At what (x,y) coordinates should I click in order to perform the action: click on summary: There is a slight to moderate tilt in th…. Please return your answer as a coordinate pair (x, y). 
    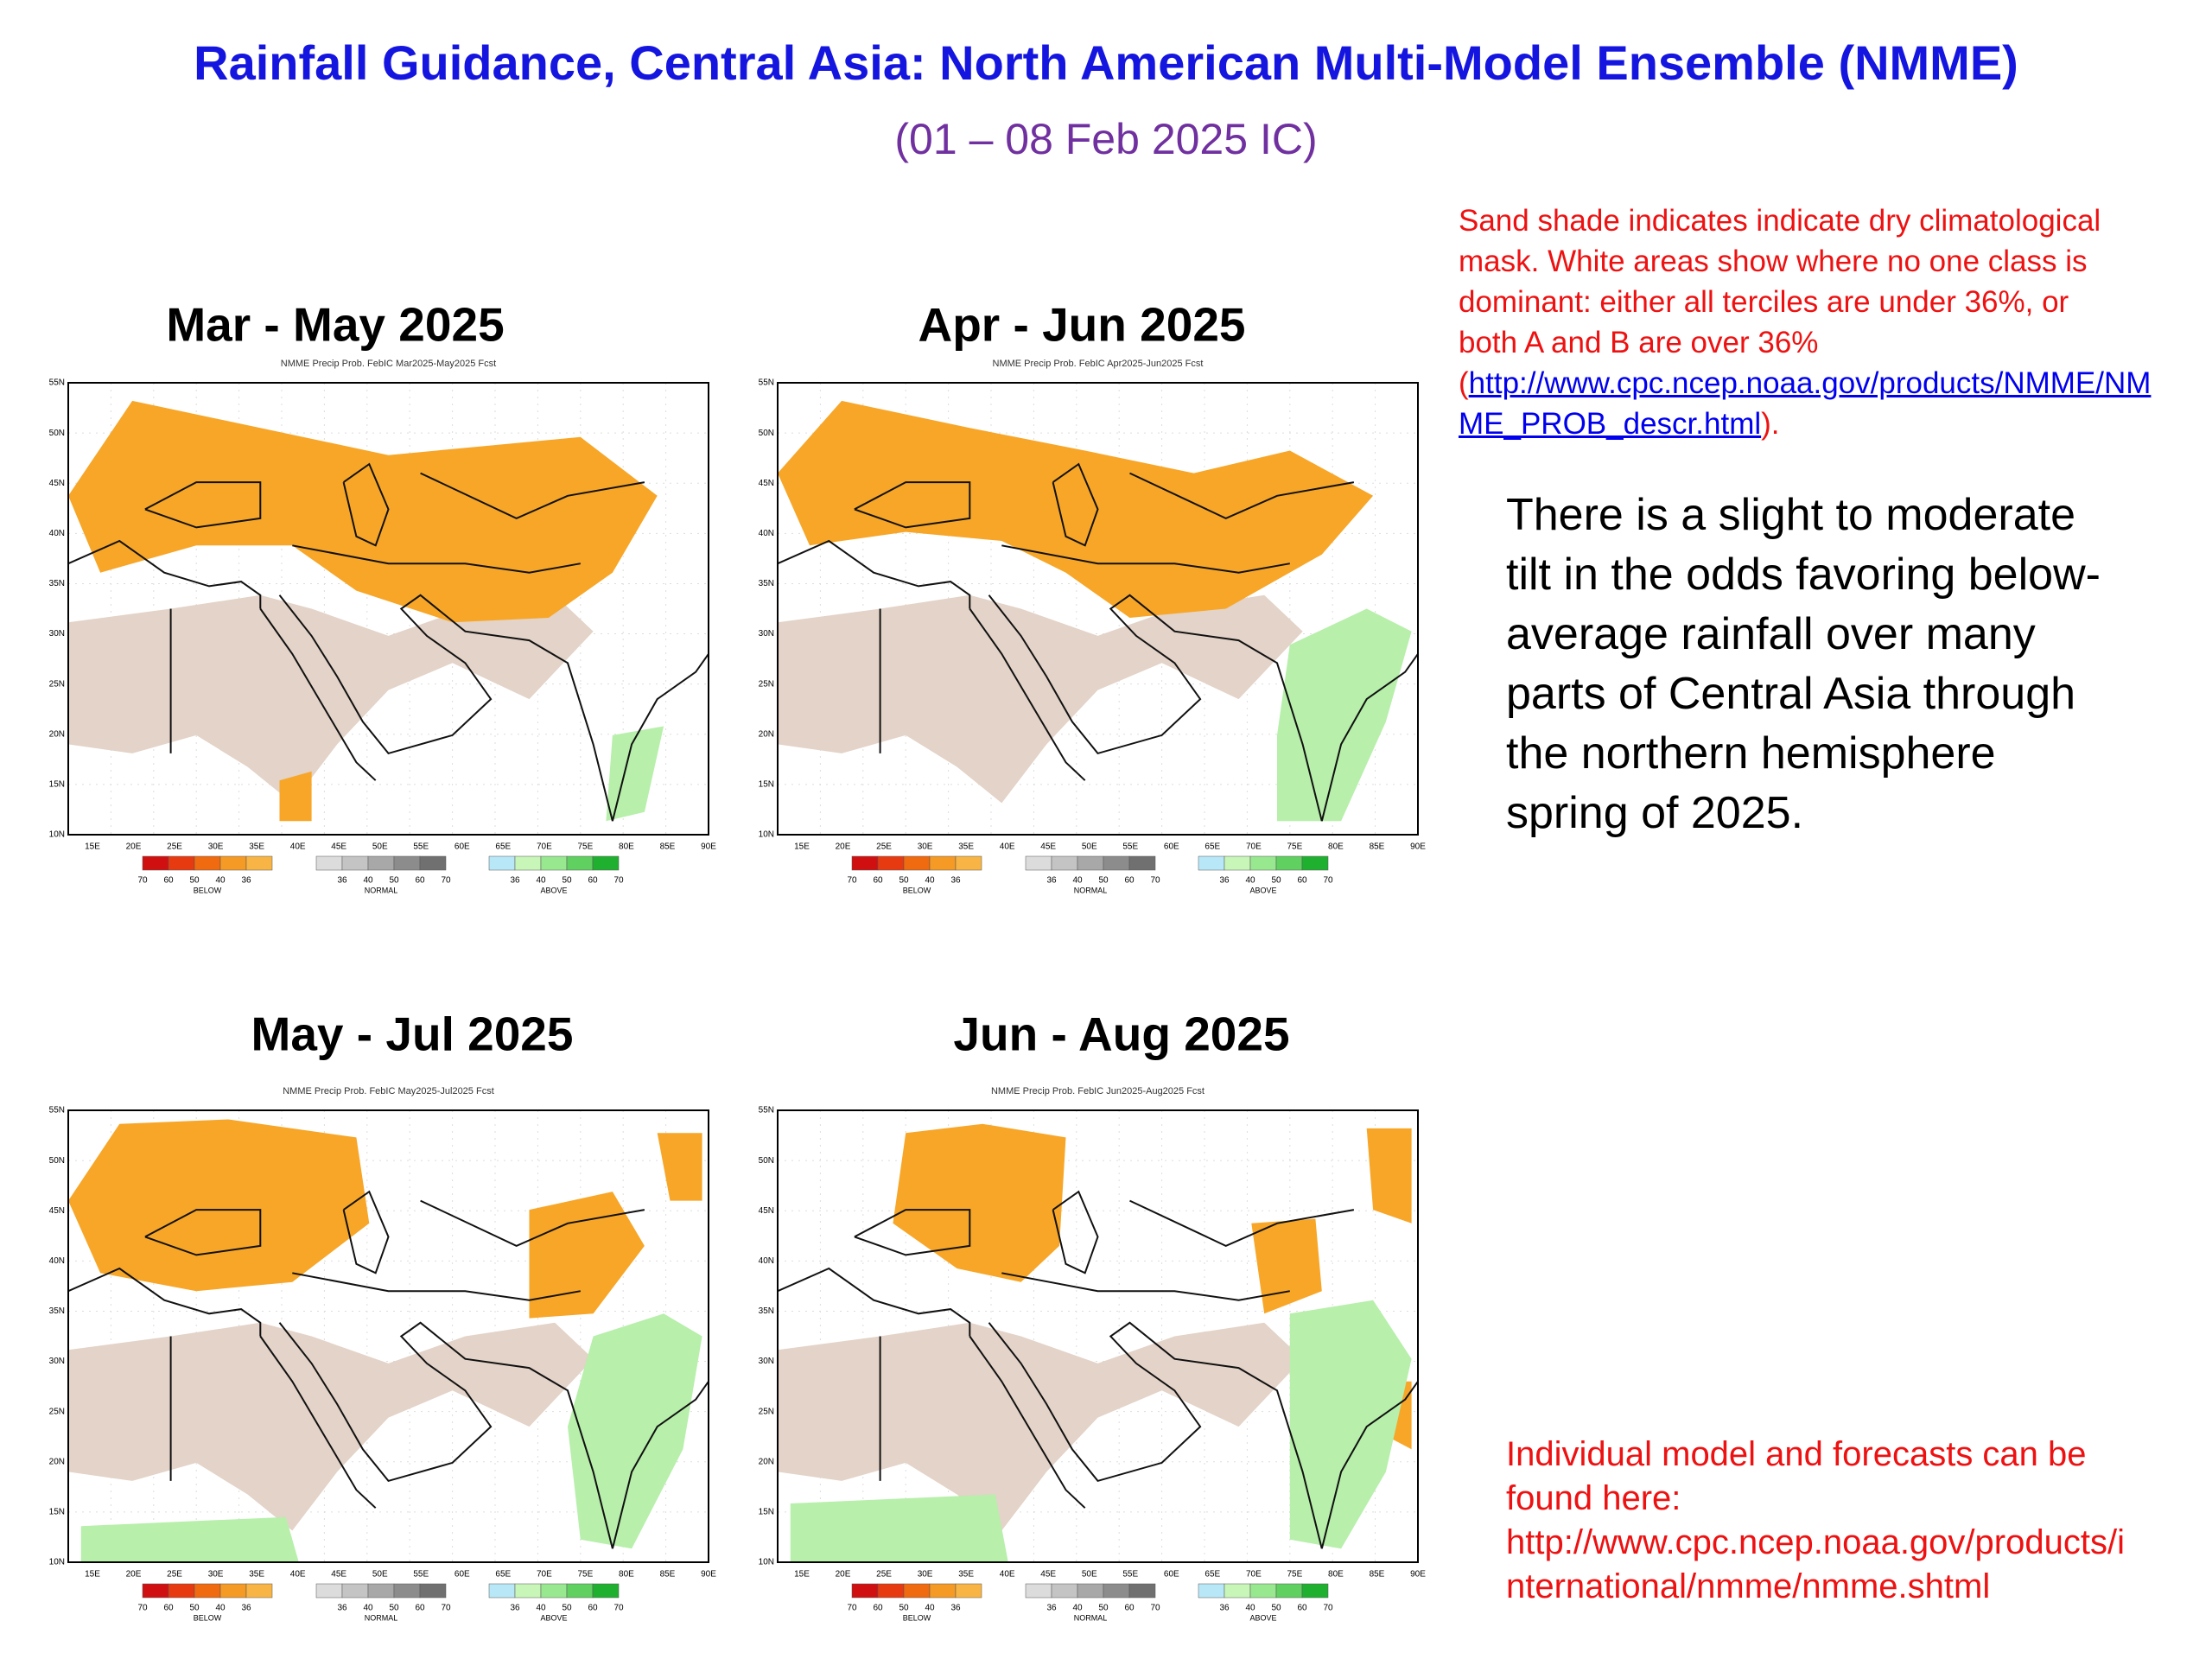
    Looking at the image, I should click on (1803, 664).